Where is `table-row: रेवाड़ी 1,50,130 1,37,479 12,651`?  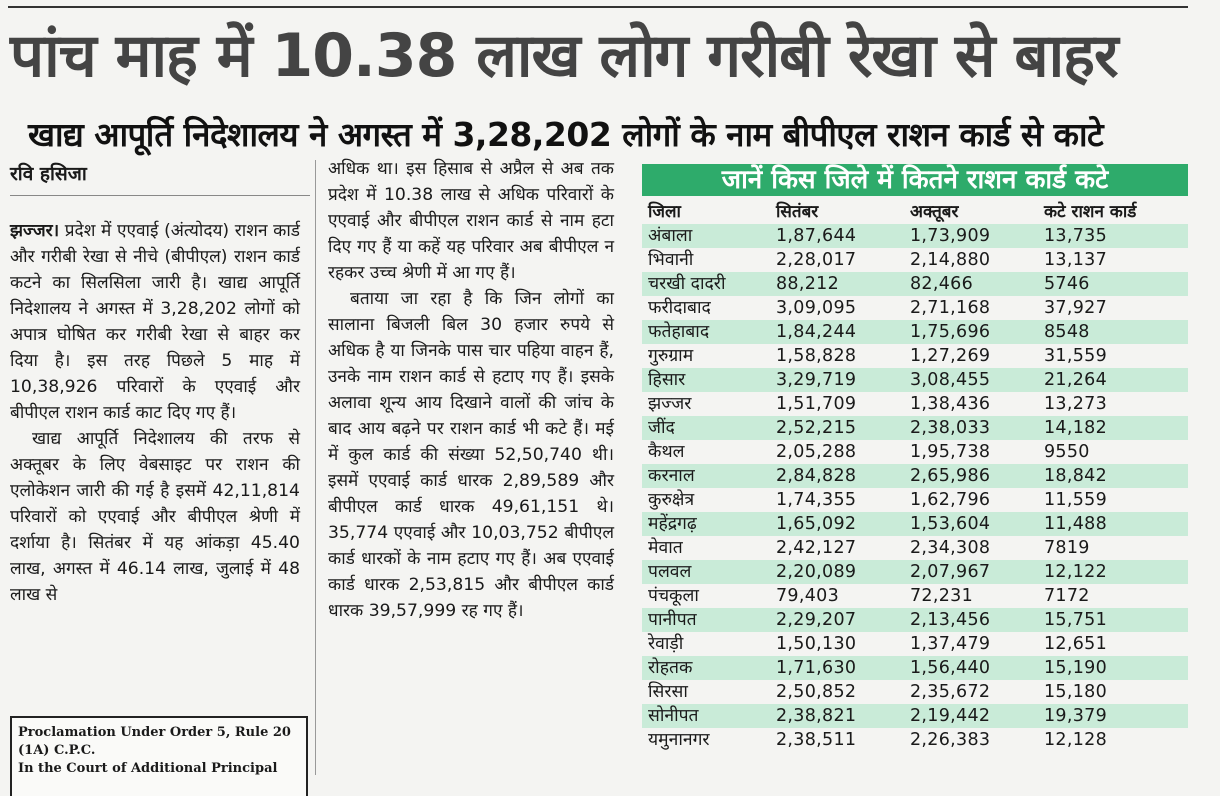
table-row: रेवाड़ी 1,50,130 1,37,479 12,651 is located at coordinates (915, 644).